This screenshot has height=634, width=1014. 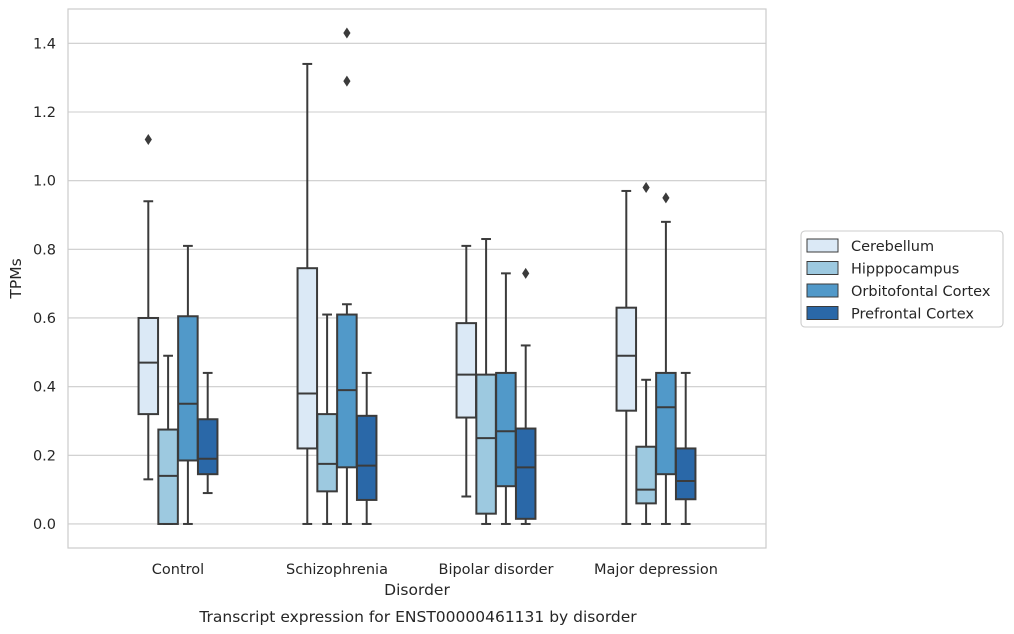 What do you see at coordinates (912, 315) in the screenshot?
I see `legend-label: Prefrontal Cortex` at bounding box center [912, 315].